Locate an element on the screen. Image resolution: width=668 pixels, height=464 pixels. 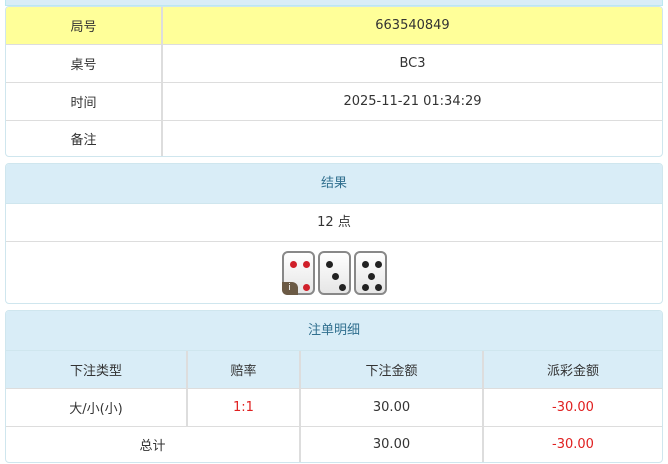
header-row: 下注类型 赔率 下注金额 派彩金额 is located at coordinates (334, 369).